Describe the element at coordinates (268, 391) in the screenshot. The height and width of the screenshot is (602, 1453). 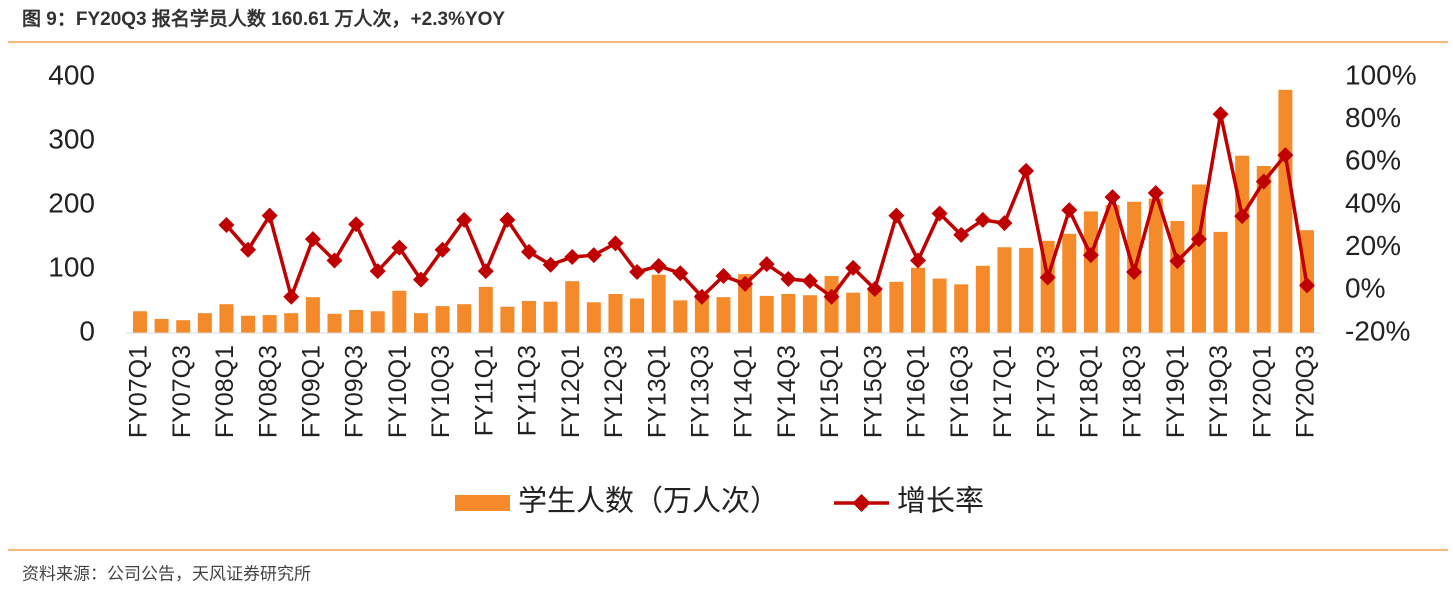
I see `x-tick-label: FY08Q3` at that location.